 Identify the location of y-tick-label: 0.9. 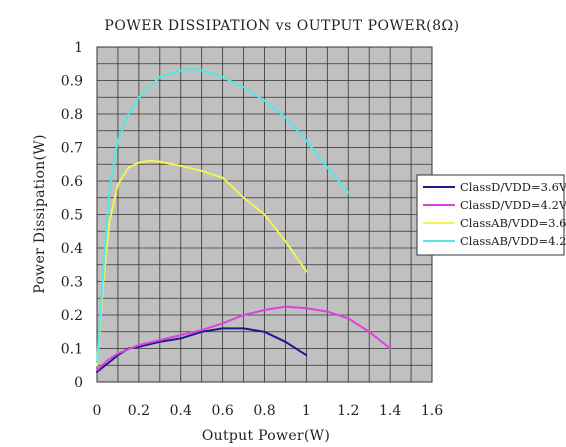
(72, 82).